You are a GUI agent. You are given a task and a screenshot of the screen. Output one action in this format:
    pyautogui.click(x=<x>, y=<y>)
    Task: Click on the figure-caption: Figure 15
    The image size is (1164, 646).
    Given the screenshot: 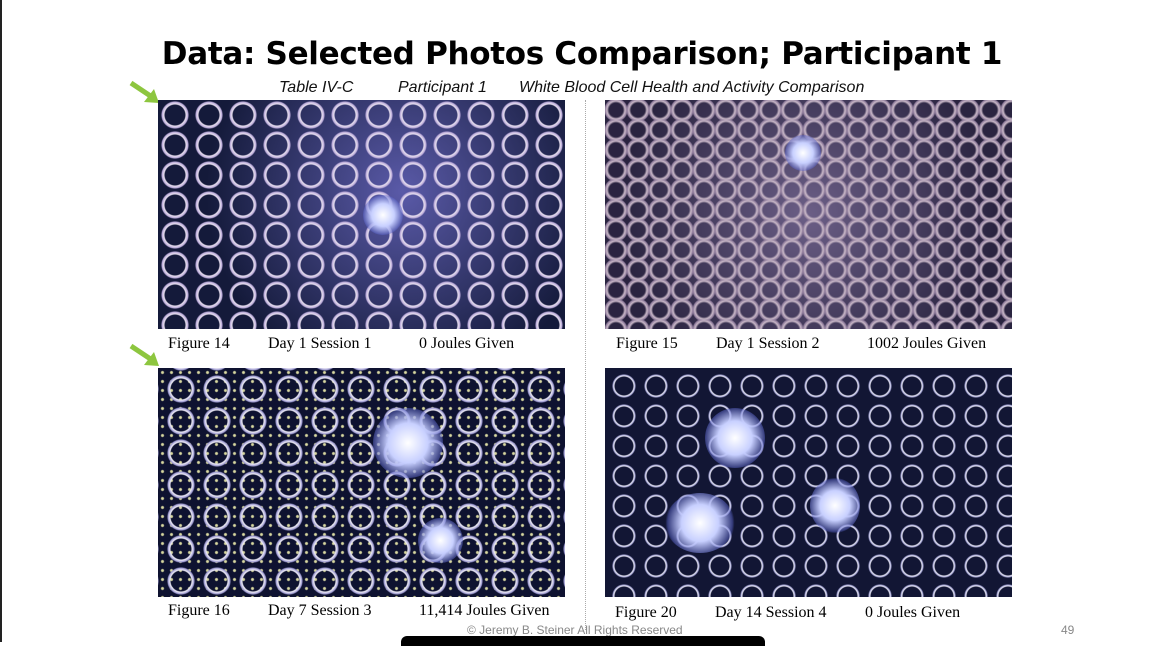 What is the action you would take?
    pyautogui.click(x=647, y=343)
    